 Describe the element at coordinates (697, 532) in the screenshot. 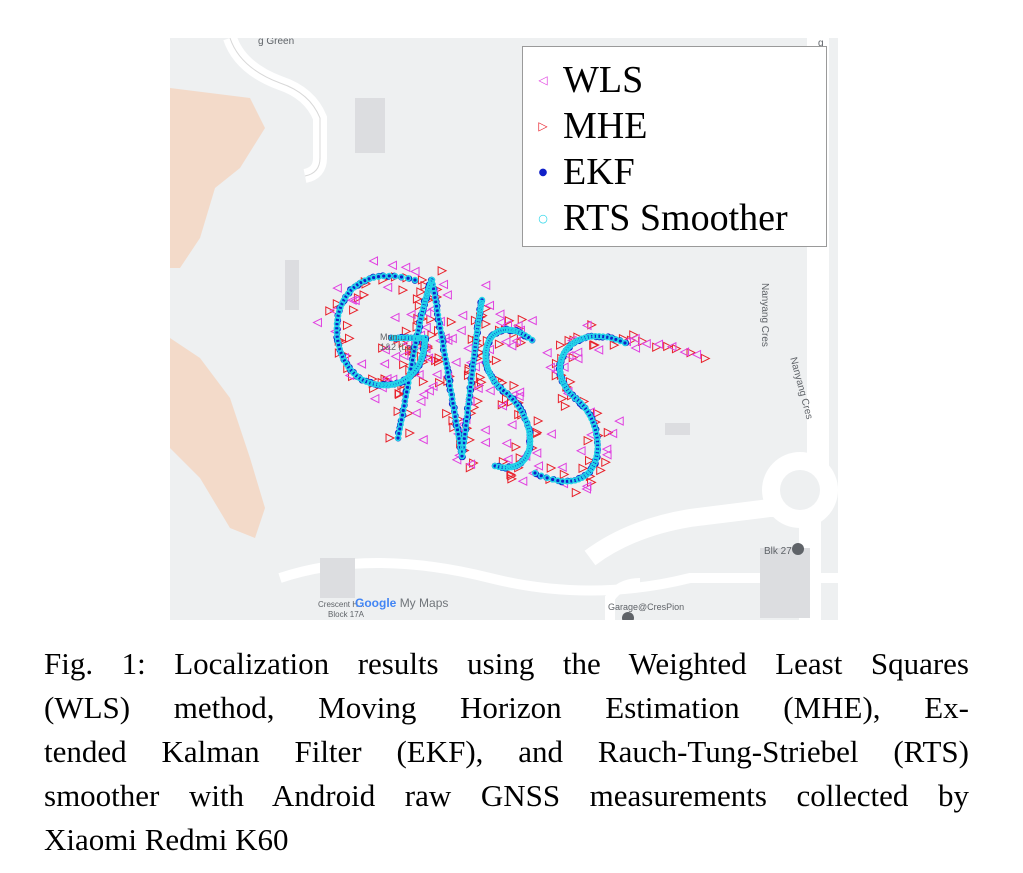

I see `road` at that location.